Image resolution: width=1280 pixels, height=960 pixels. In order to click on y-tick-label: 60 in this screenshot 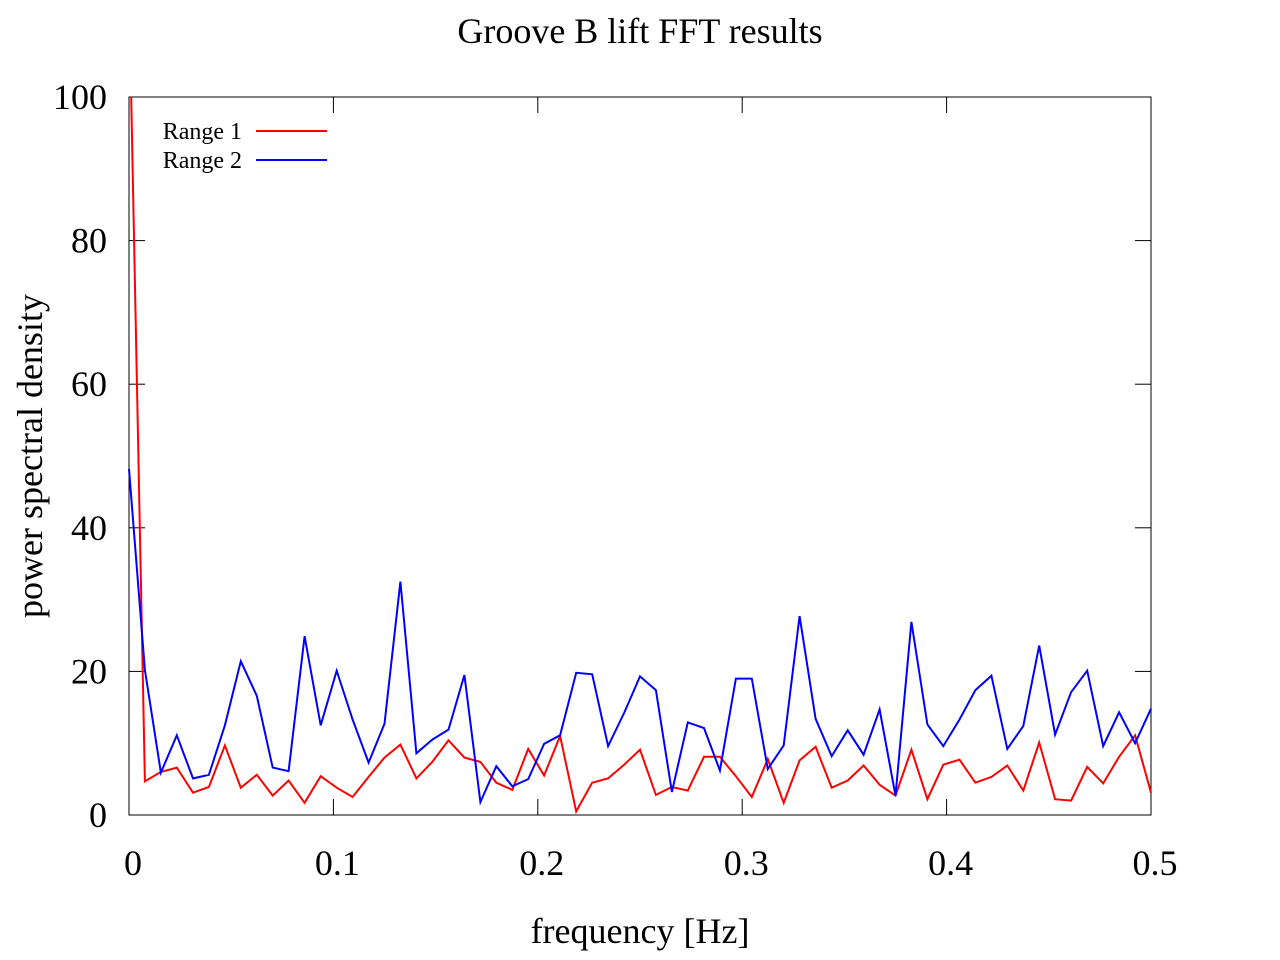, I will do `click(89, 384)`.